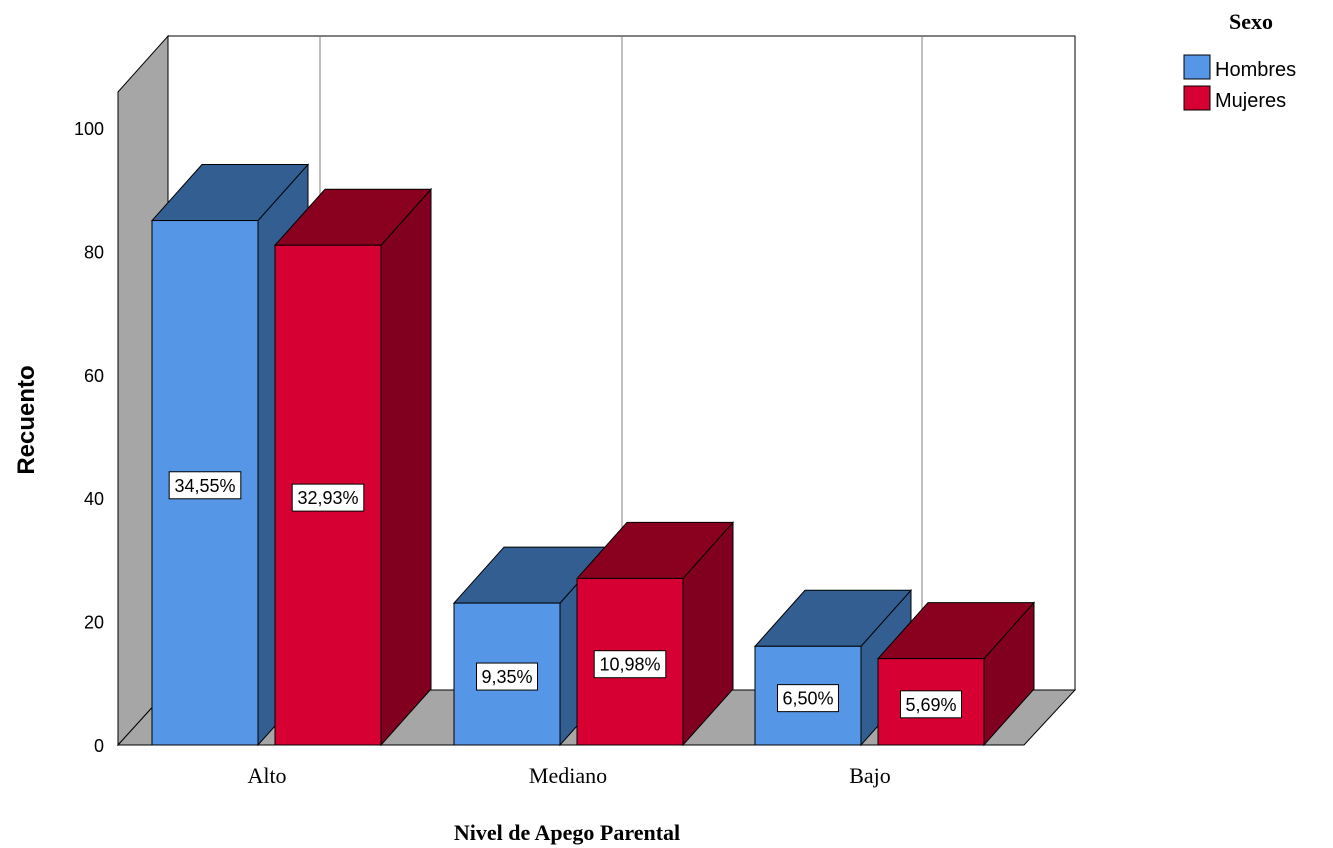 The image size is (1333, 848). I want to click on y-axis-title: Recuento, so click(26, 419).